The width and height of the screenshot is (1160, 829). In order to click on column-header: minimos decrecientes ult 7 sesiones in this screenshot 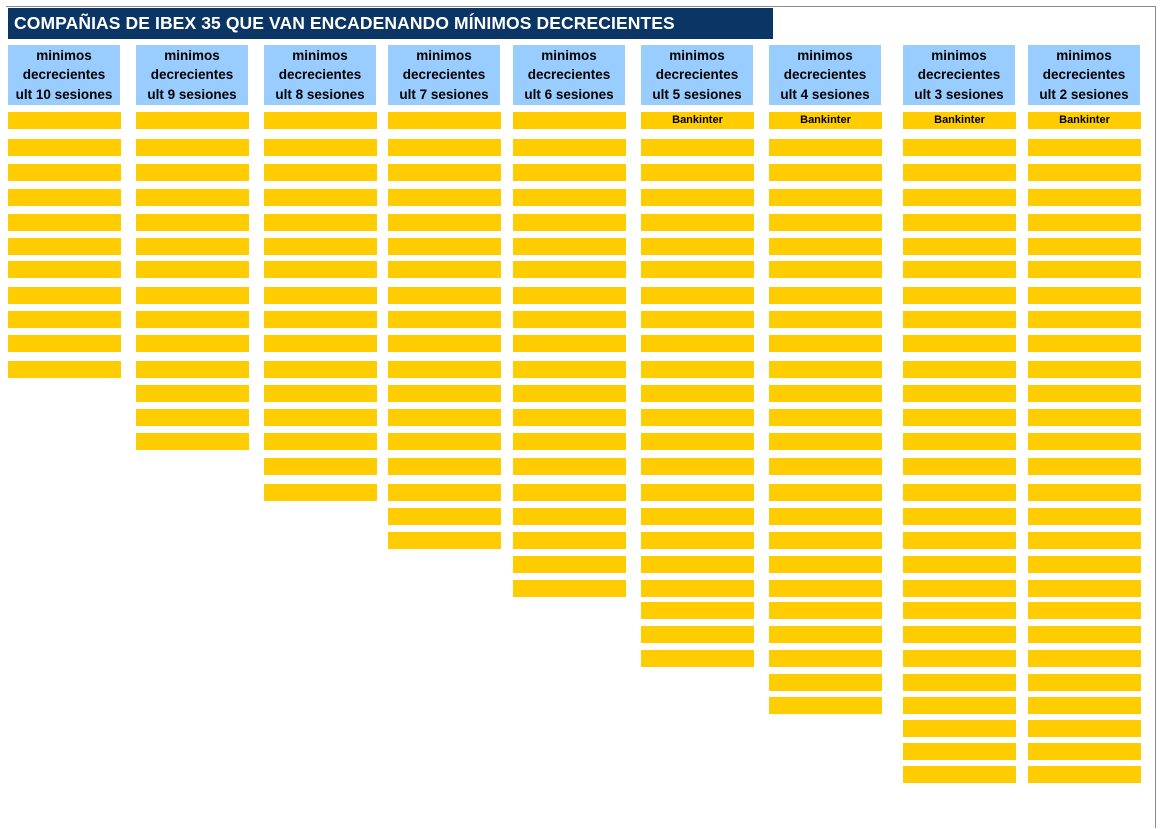, I will do `click(444, 75)`.